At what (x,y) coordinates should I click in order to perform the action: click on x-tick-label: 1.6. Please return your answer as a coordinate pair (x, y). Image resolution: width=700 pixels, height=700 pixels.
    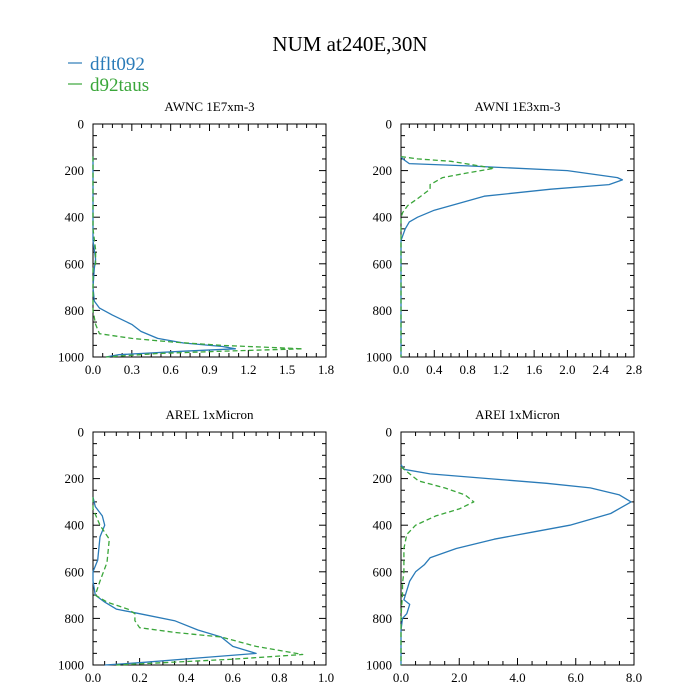
    Looking at the image, I should click on (534, 369).